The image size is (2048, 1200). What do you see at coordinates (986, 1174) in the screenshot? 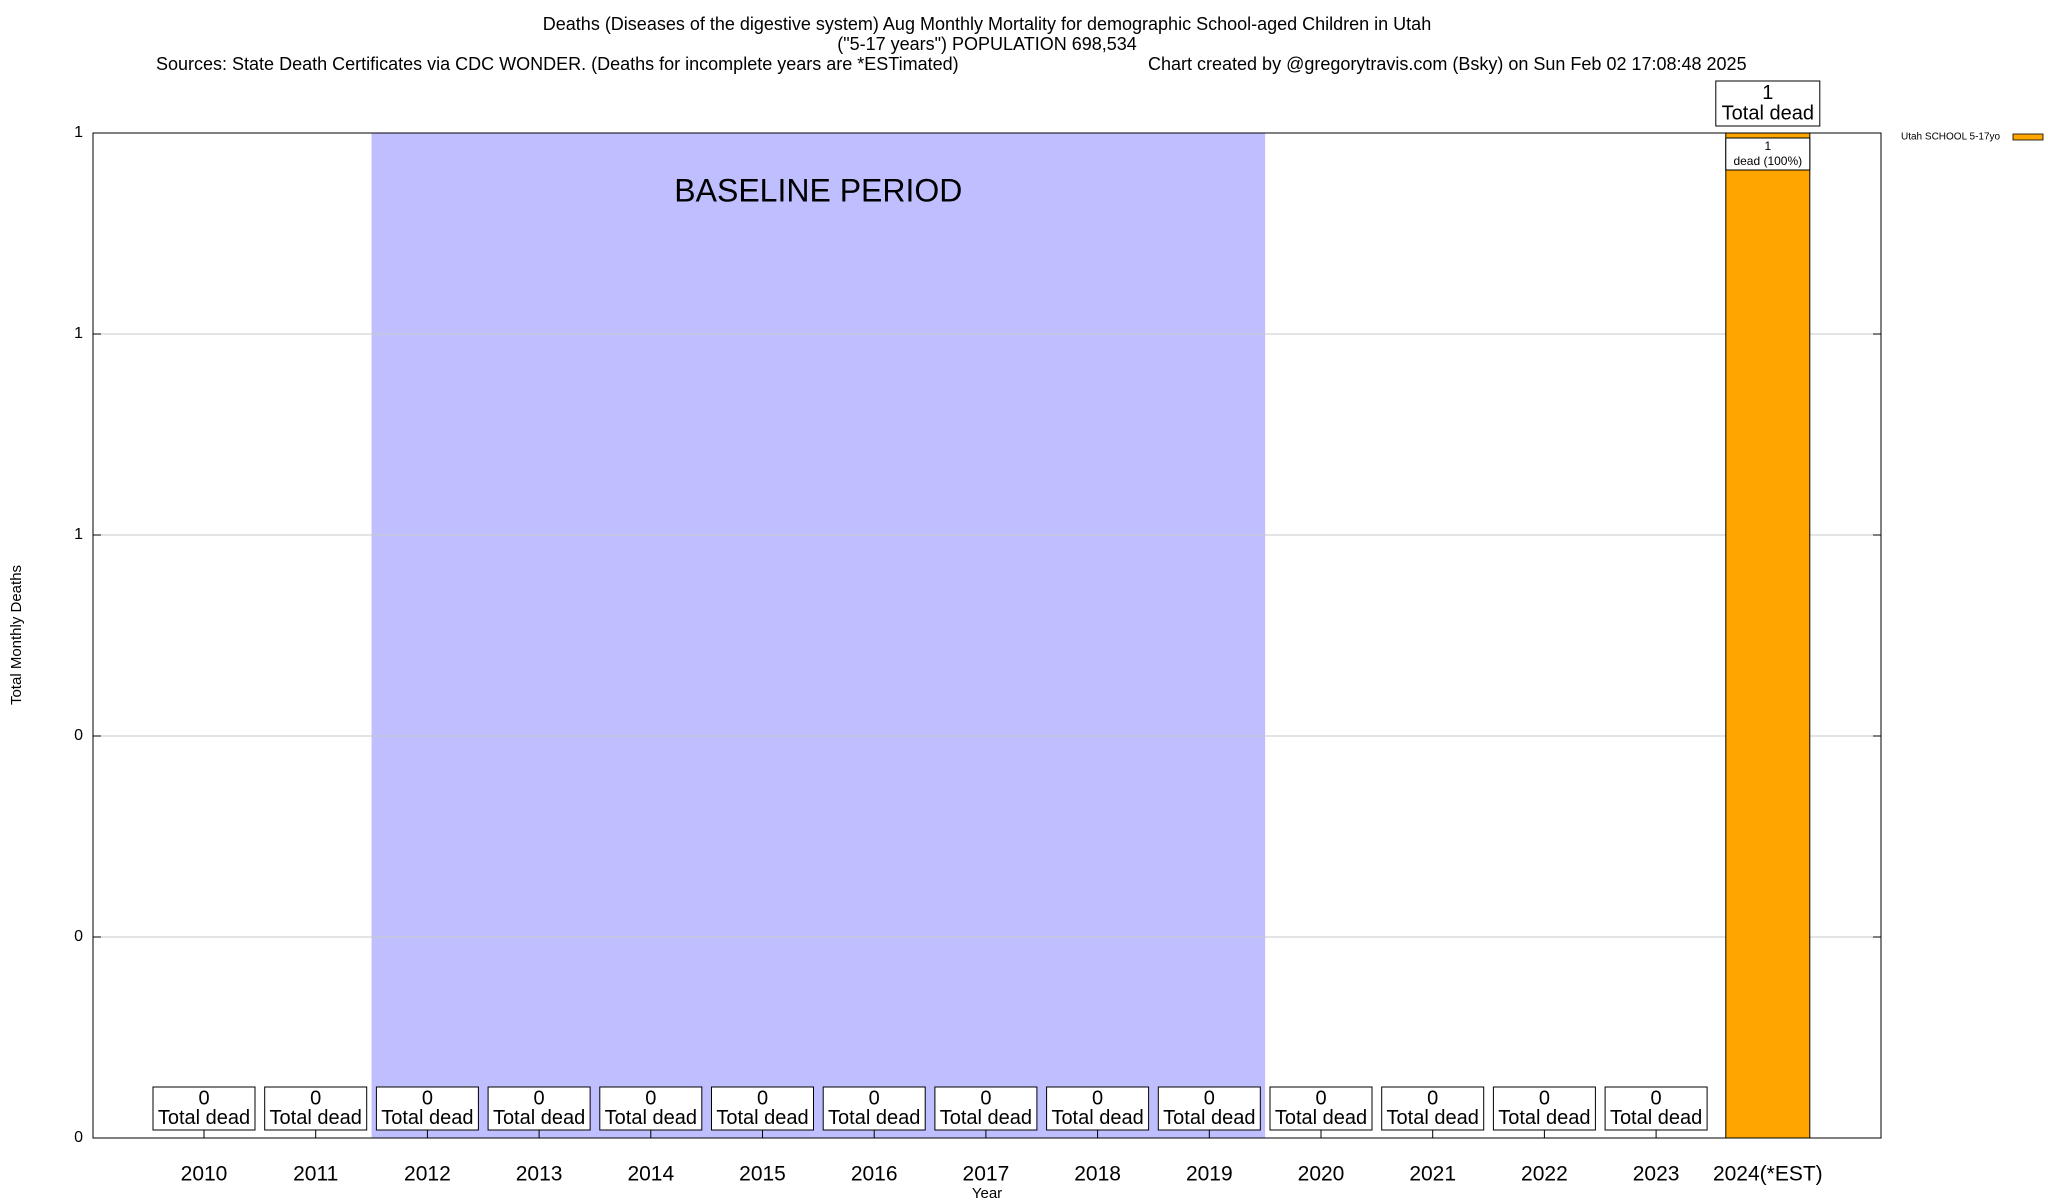
I see `x-tick-label: 2017` at bounding box center [986, 1174].